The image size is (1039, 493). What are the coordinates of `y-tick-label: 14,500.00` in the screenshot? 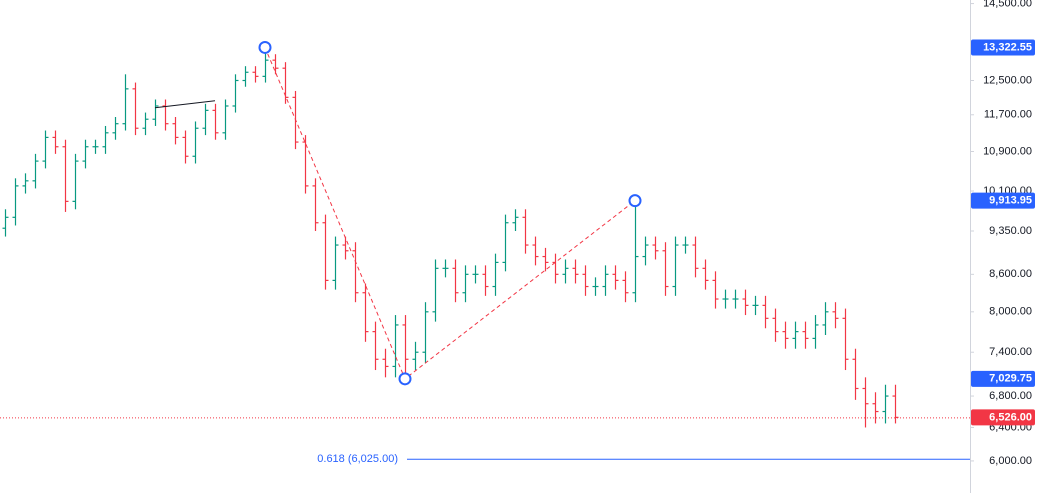 It's located at (1007, 4).